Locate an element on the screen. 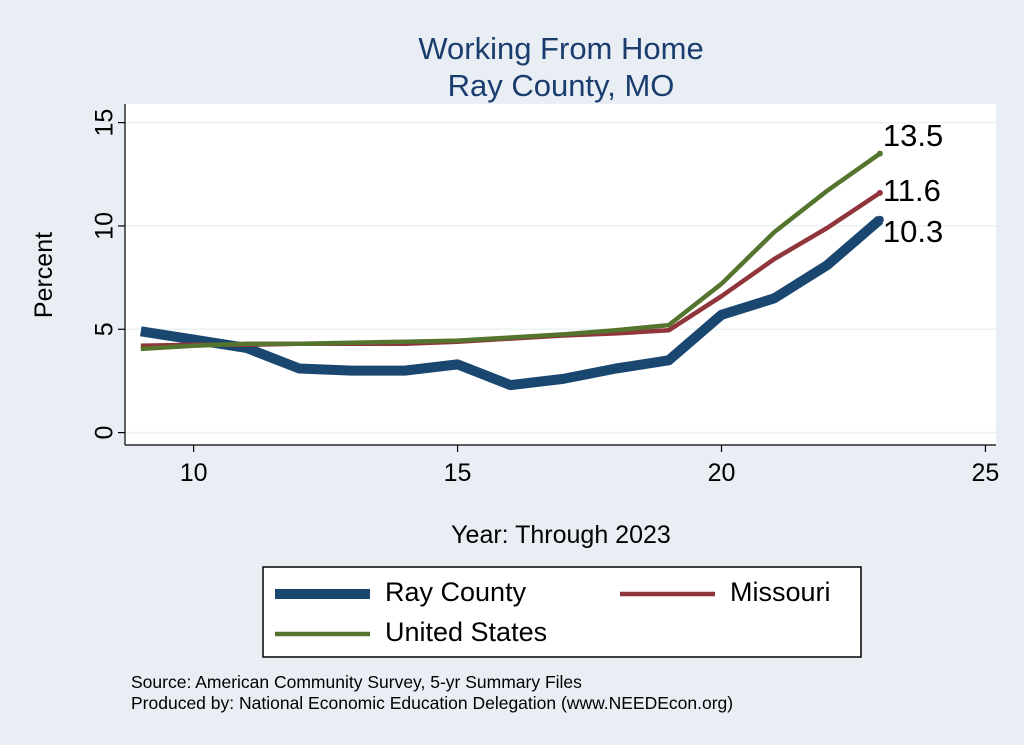 This screenshot has width=1024, height=745. legend-label: Ray County is located at coordinates (456, 592).